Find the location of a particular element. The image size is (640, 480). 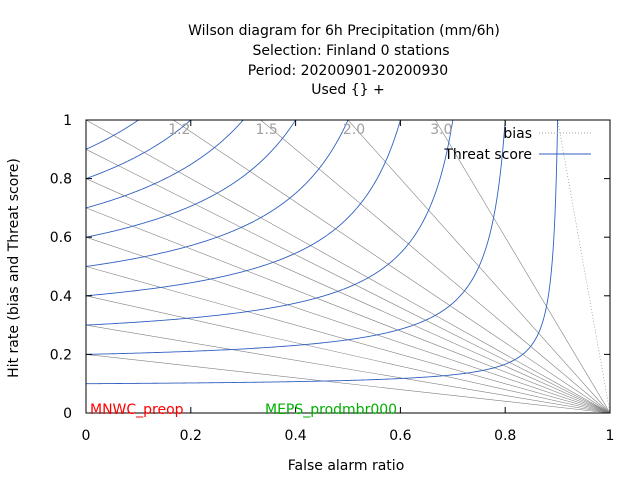

bias-line is located at coordinates (348, 384).